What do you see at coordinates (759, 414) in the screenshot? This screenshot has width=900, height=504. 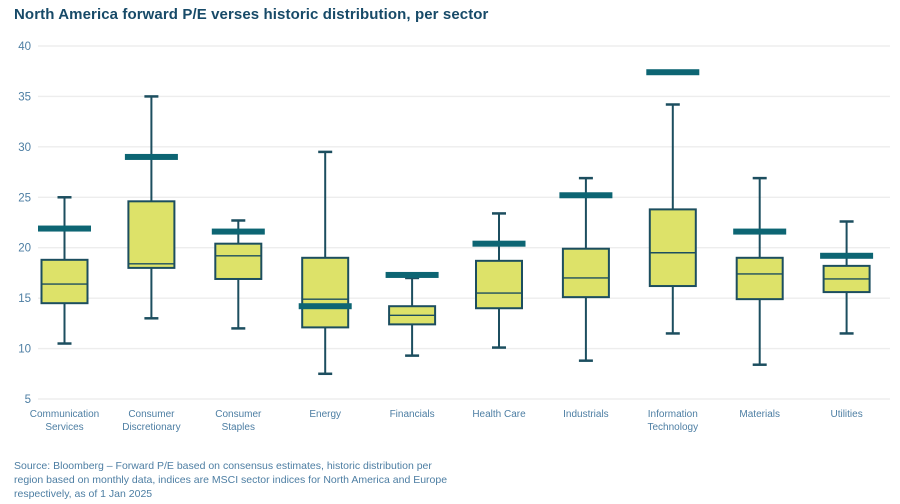 I see `x-category-label: Materials` at bounding box center [759, 414].